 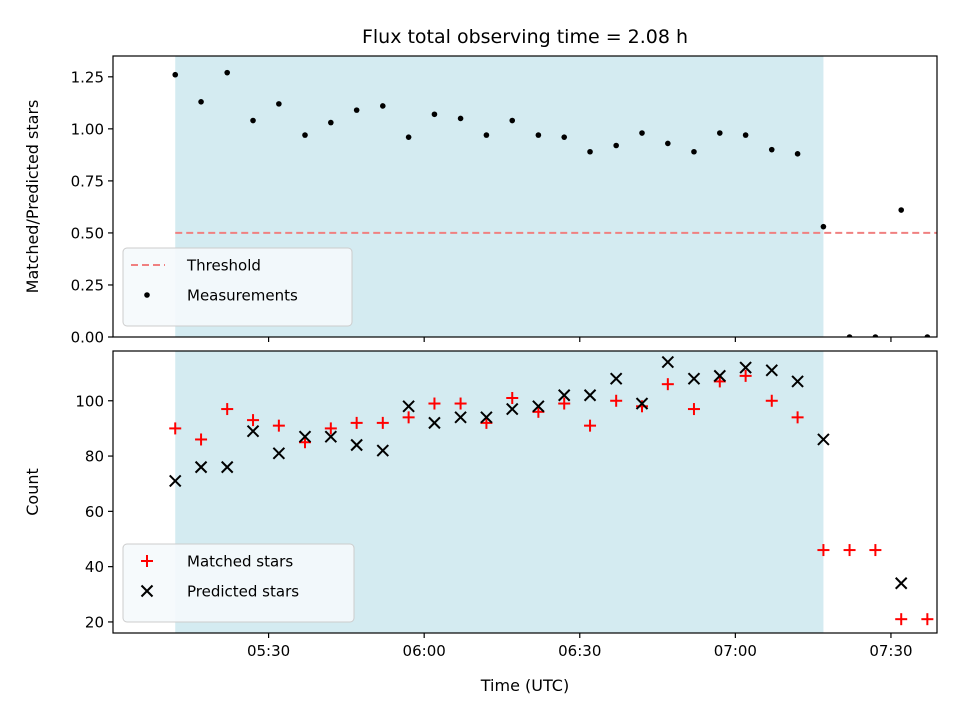 I want to click on x-tick-label: 05:30, so click(x=268, y=651).